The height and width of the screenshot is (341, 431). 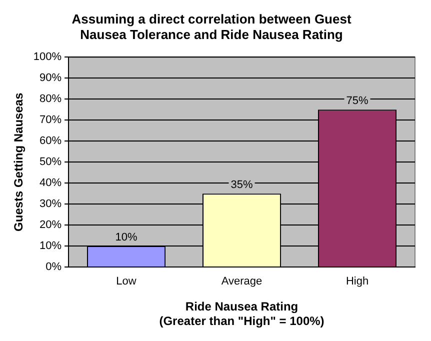 What do you see at coordinates (47, 57) in the screenshot?
I see `y-tick-label: 100%` at bounding box center [47, 57].